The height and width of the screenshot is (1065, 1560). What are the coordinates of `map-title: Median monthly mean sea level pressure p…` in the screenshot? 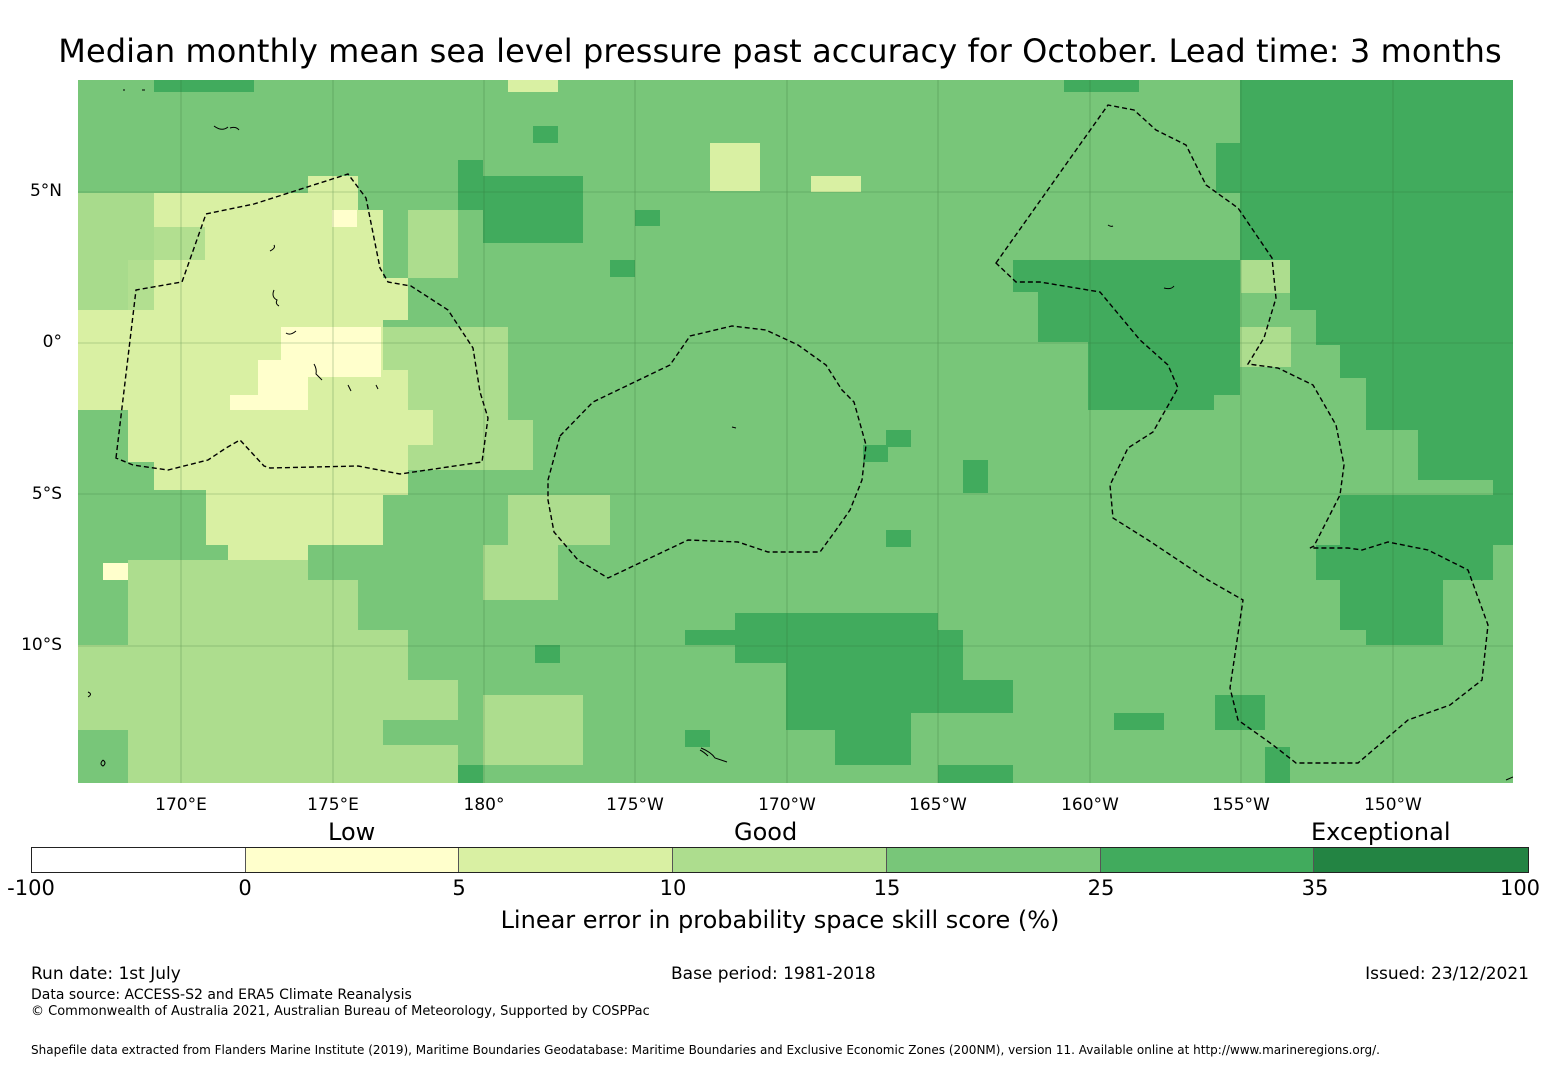 It's located at (780, 51).